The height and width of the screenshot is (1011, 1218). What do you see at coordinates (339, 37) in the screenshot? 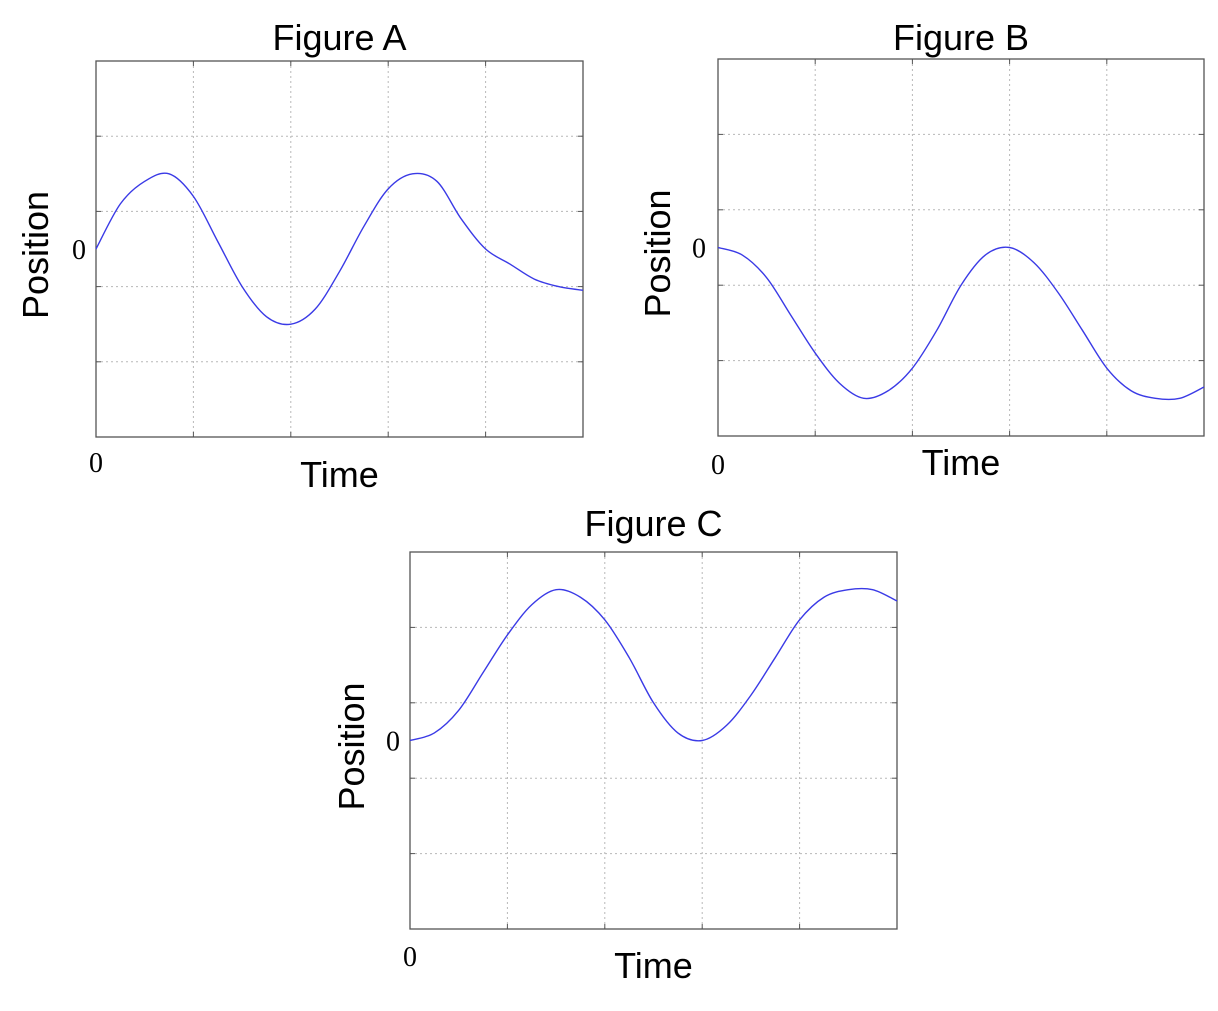
I see `figure-a-title: Figure A` at bounding box center [339, 37].